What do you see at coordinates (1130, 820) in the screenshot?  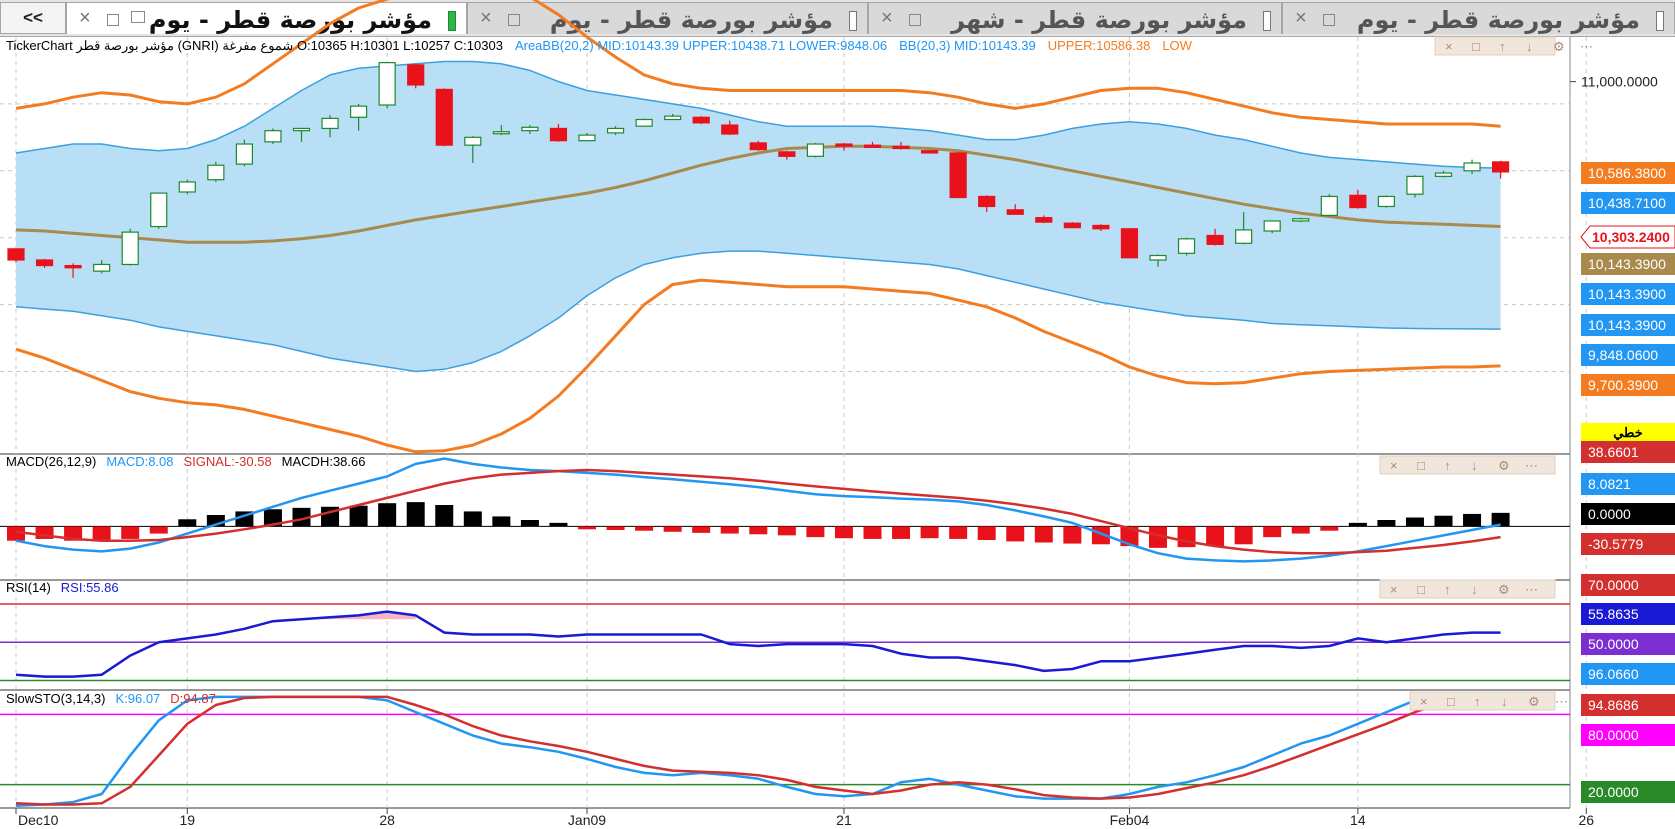 I see `x-tick-label: Feb04` at bounding box center [1130, 820].